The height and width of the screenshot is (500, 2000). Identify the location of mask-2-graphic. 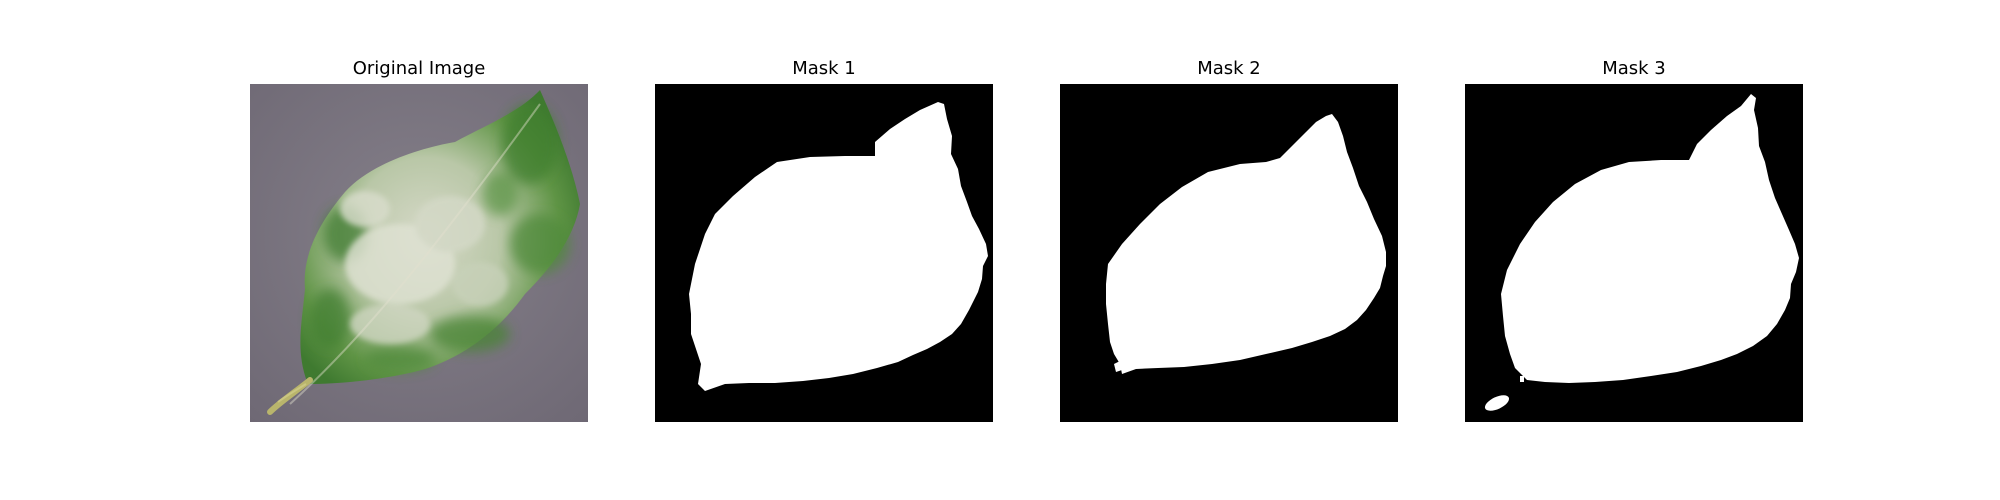
(1229, 253).